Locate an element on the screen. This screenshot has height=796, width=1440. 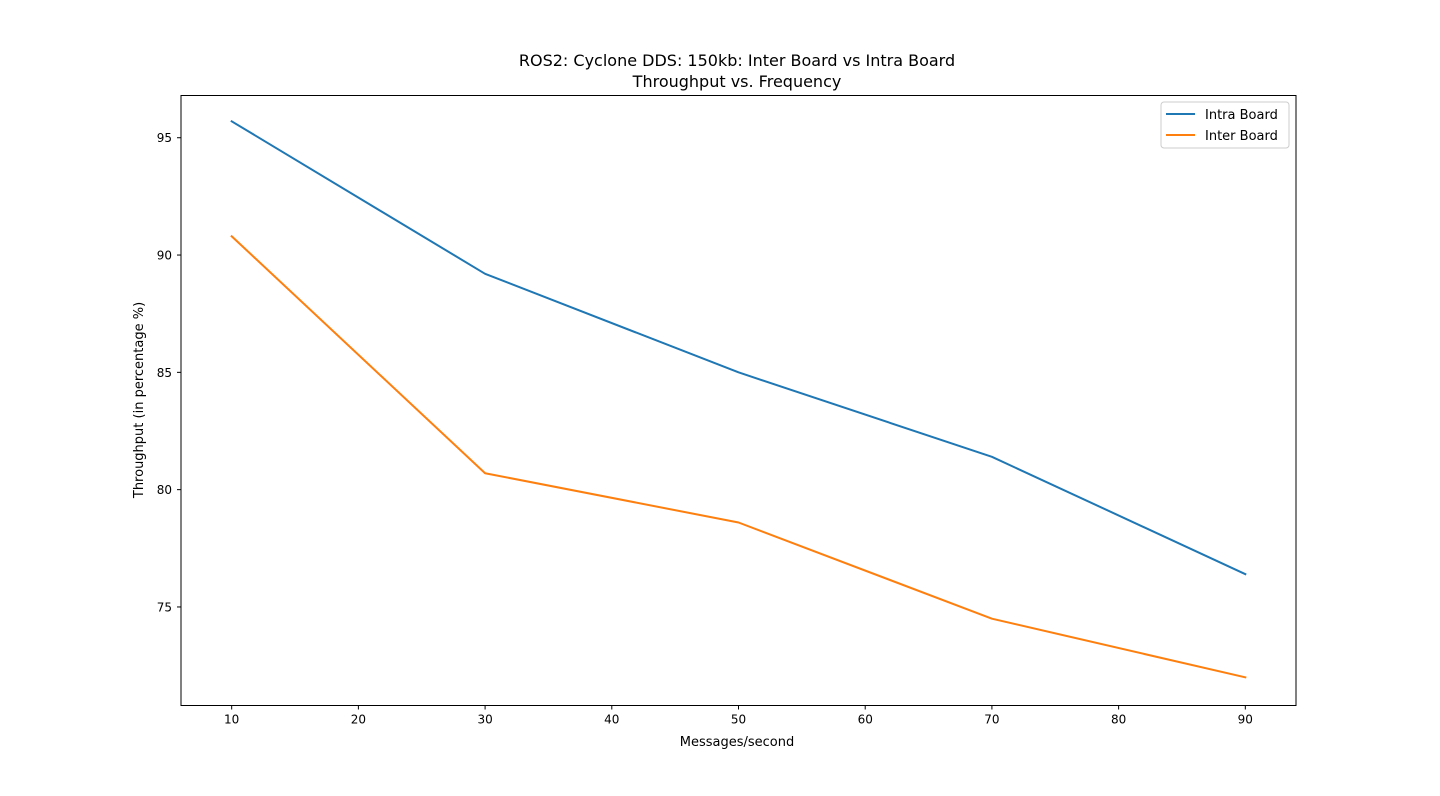
y-tick-label: 85 is located at coordinates (164, 373).